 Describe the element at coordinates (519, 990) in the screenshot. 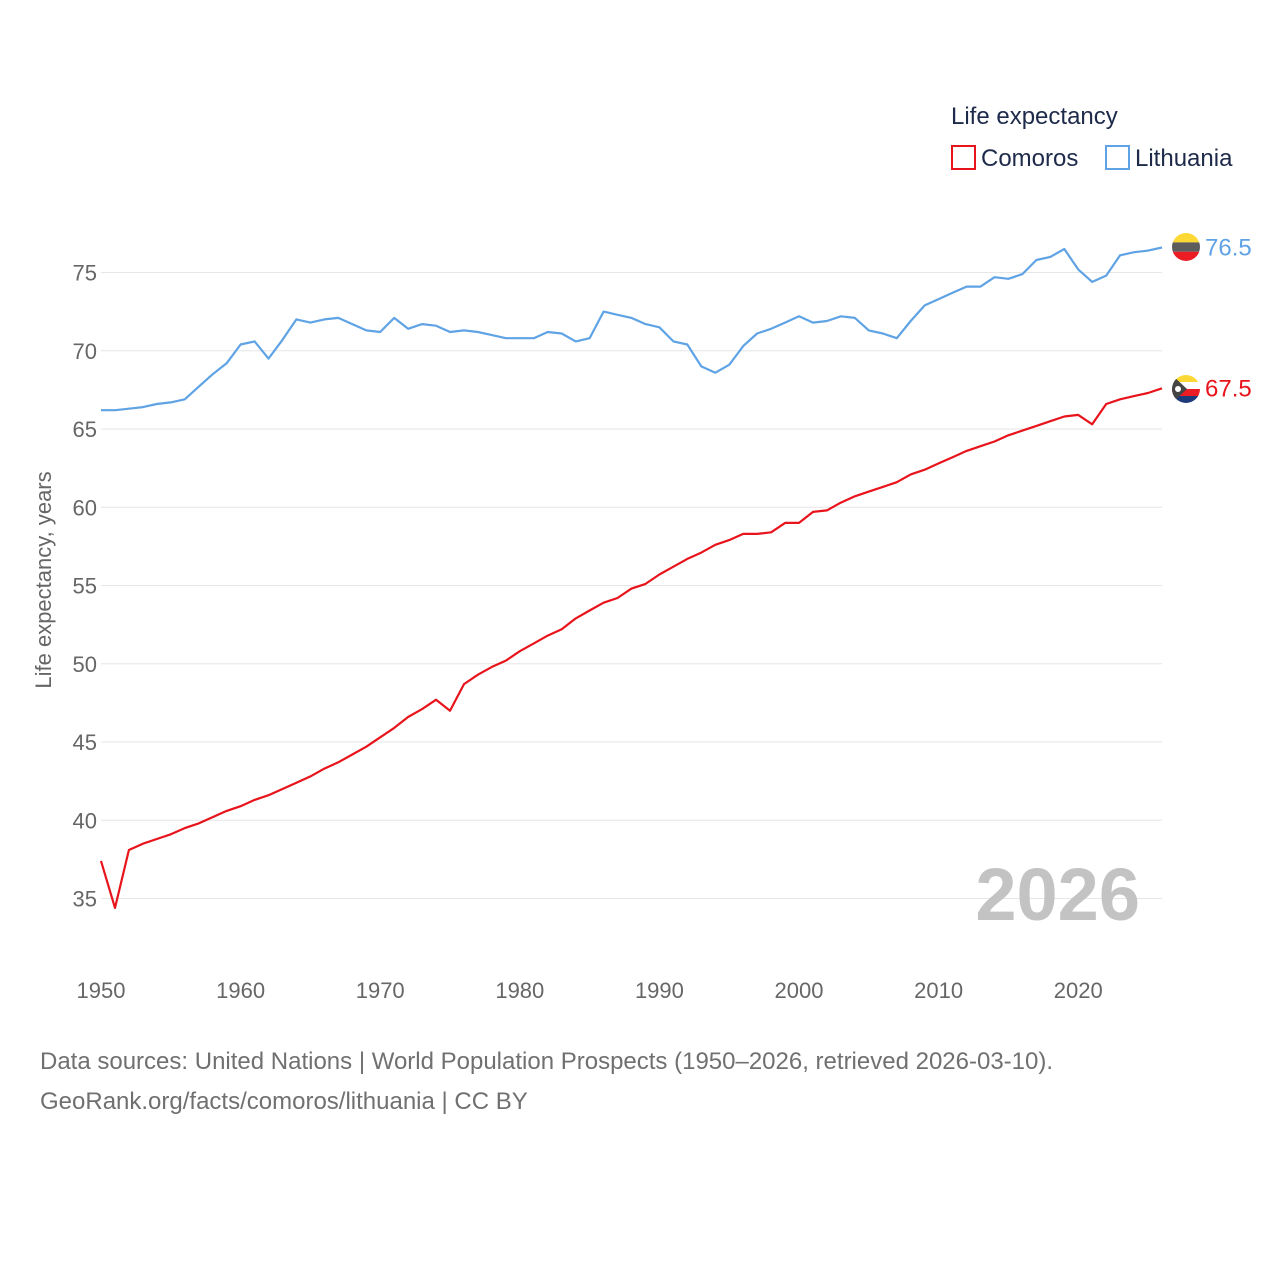

I see `x-tick-label-1980: 1980` at that location.